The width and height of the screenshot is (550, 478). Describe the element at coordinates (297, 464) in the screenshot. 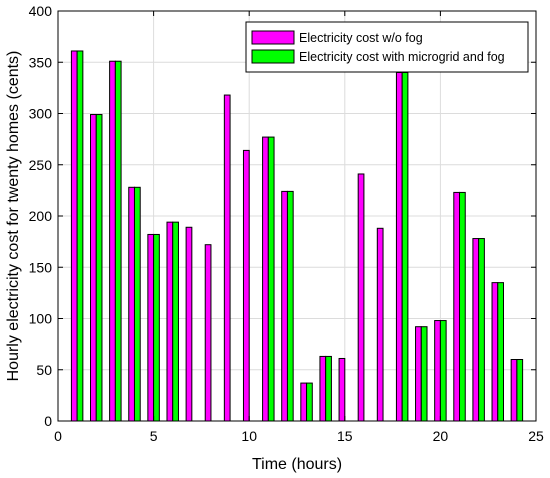

I see `x-axis-label: Time (hours)` at that location.